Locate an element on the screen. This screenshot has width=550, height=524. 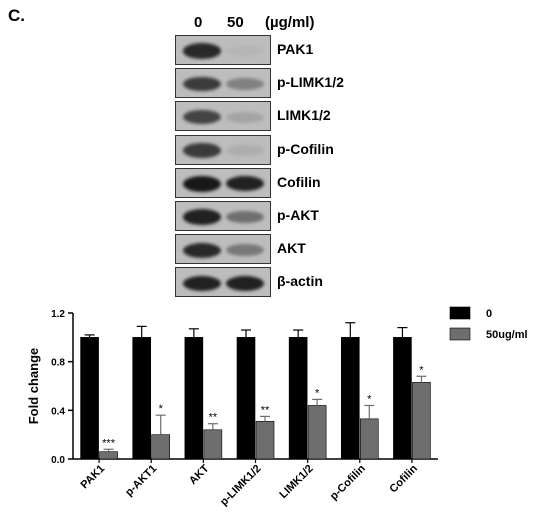
y-tick-label: 0.4 is located at coordinates (58, 411).